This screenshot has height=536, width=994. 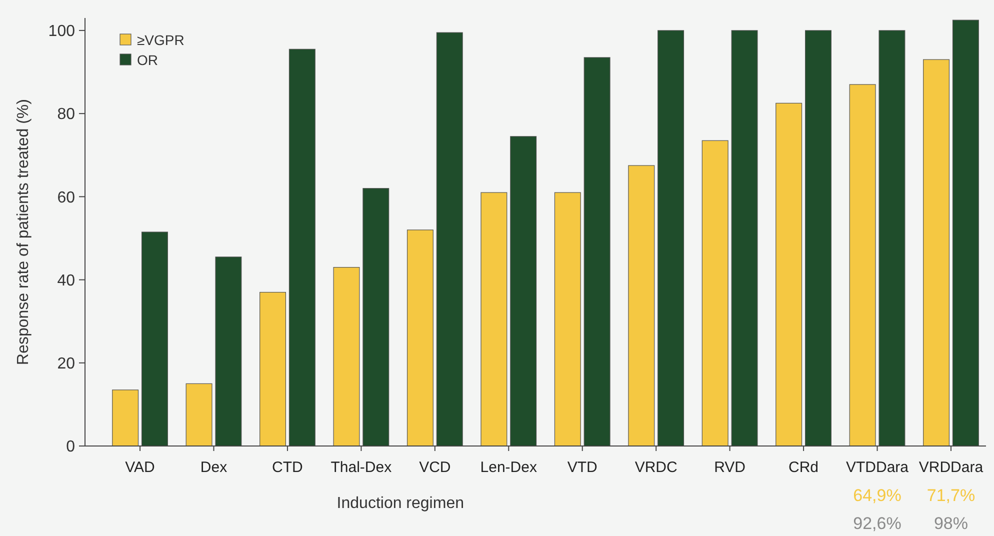 What do you see at coordinates (877, 523) in the screenshot?
I see `text: 92,6%` at bounding box center [877, 523].